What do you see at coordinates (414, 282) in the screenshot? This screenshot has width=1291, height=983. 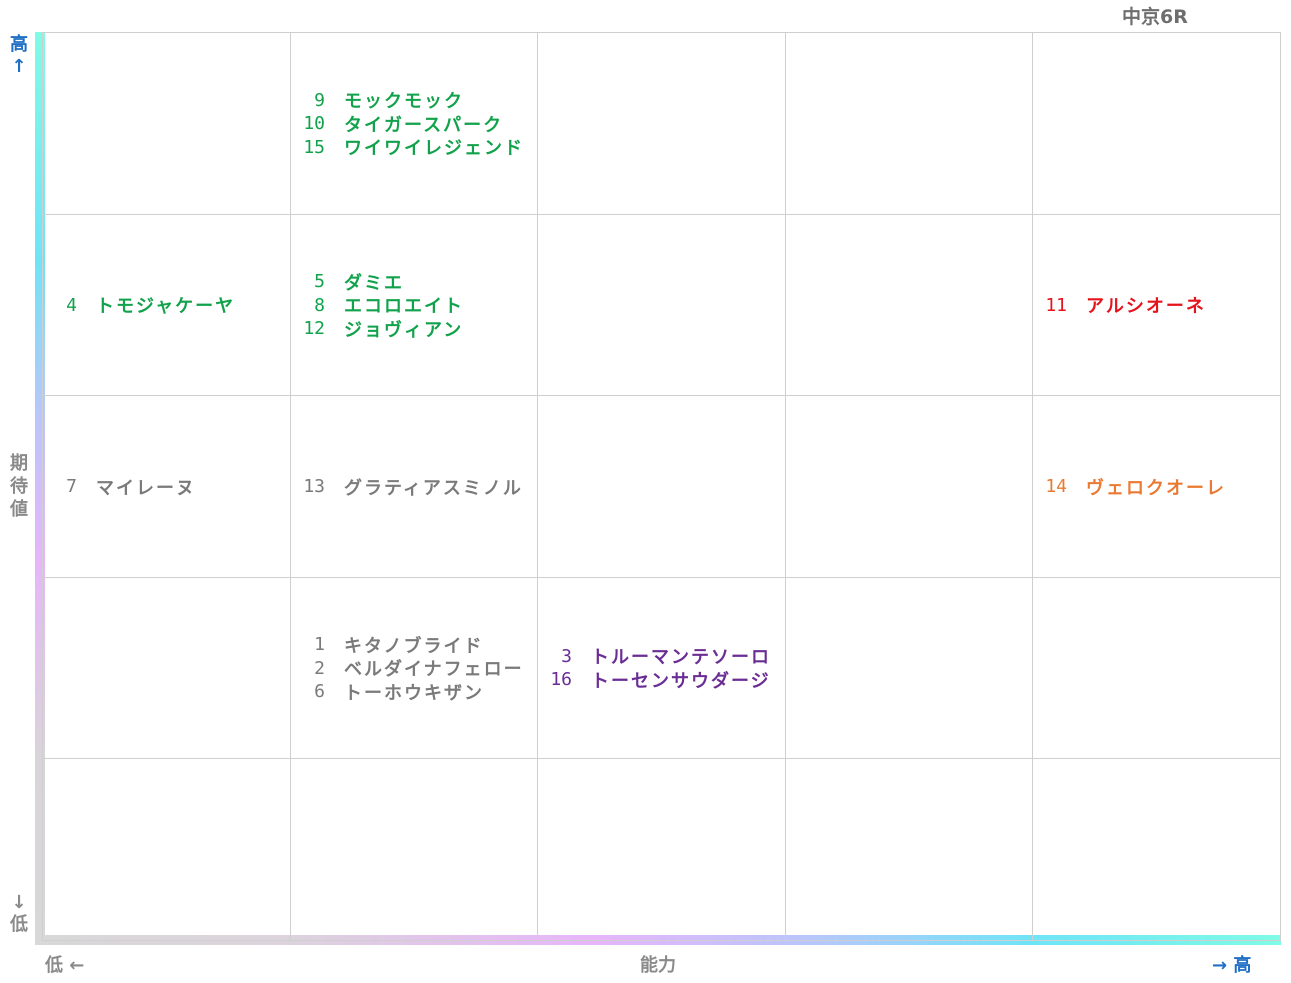 I see `horse-entry: 5 ダミエ` at bounding box center [414, 282].